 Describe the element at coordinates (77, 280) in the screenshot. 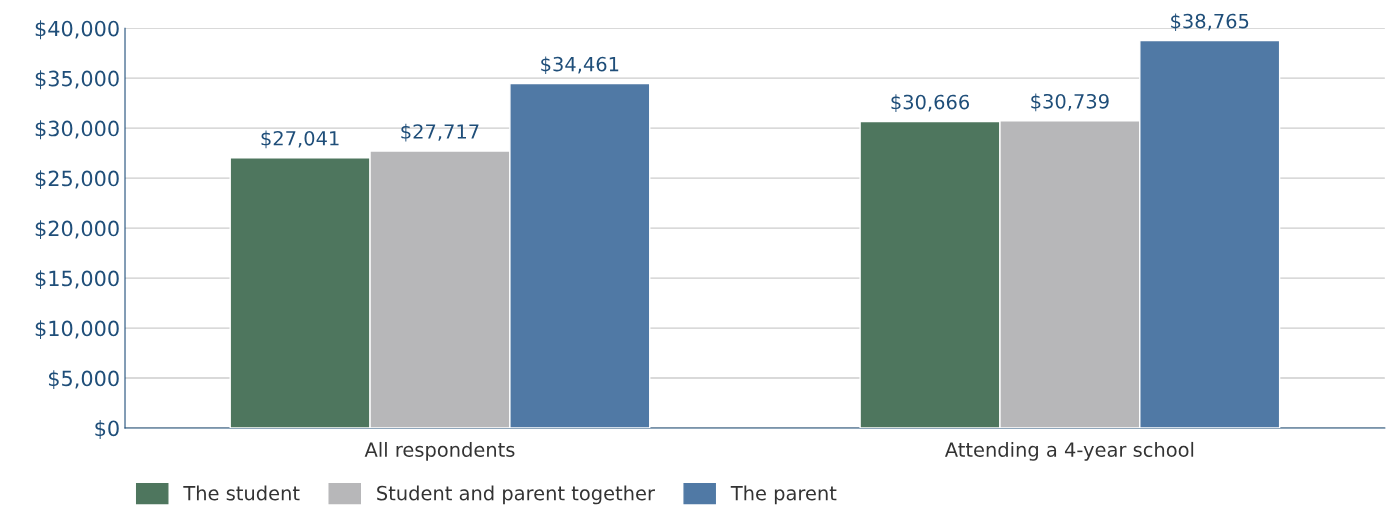

I see `y-tick-label: $15,000` at that location.